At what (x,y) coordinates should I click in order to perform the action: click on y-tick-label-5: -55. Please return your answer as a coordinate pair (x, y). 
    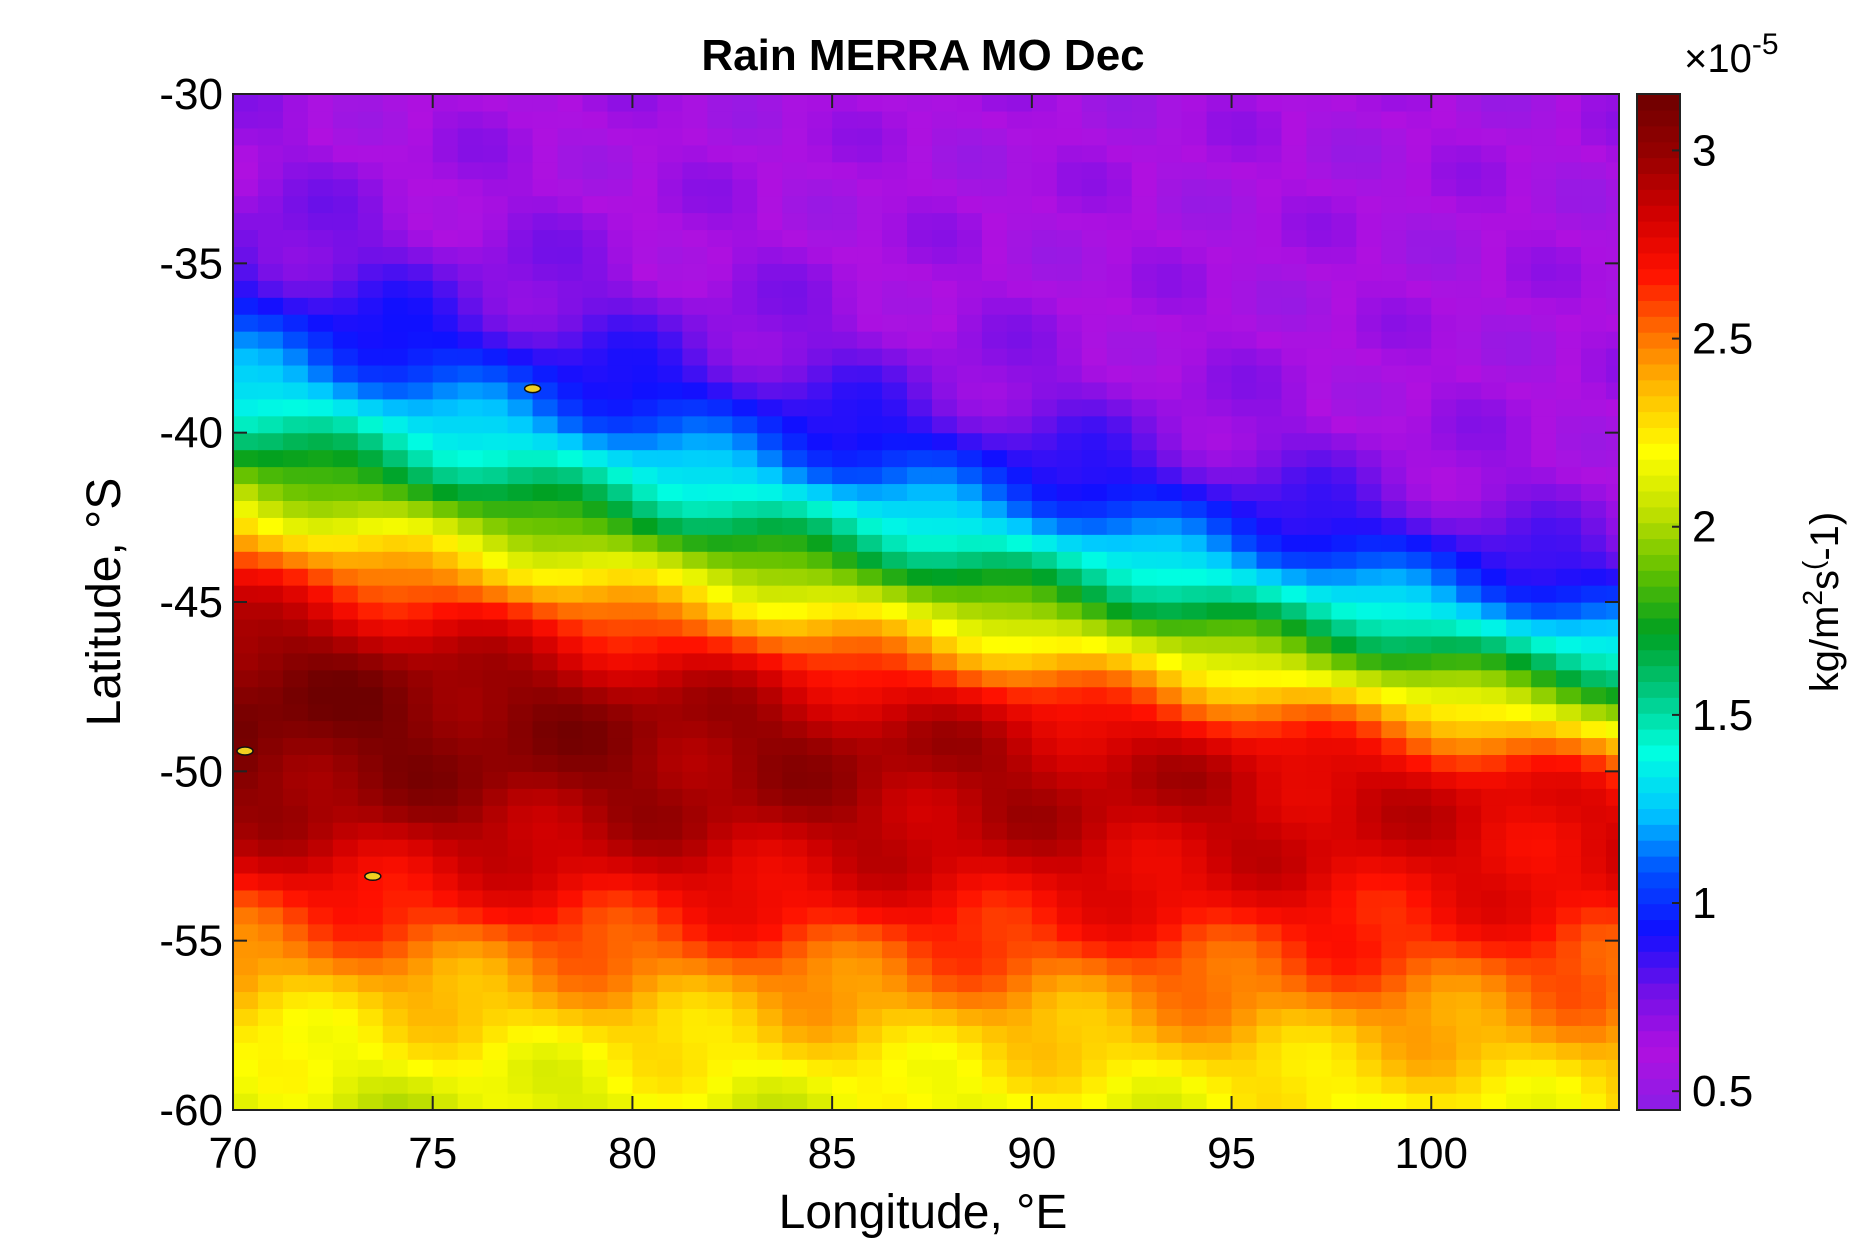
    Looking at the image, I should click on (191, 941).